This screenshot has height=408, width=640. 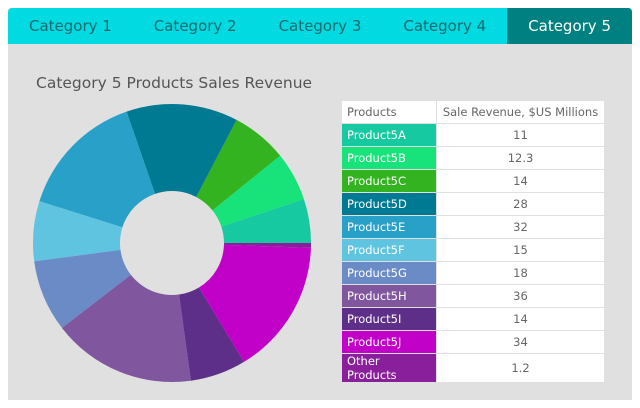 I want to click on tab-category-2: Category 2, so click(x=195, y=26).